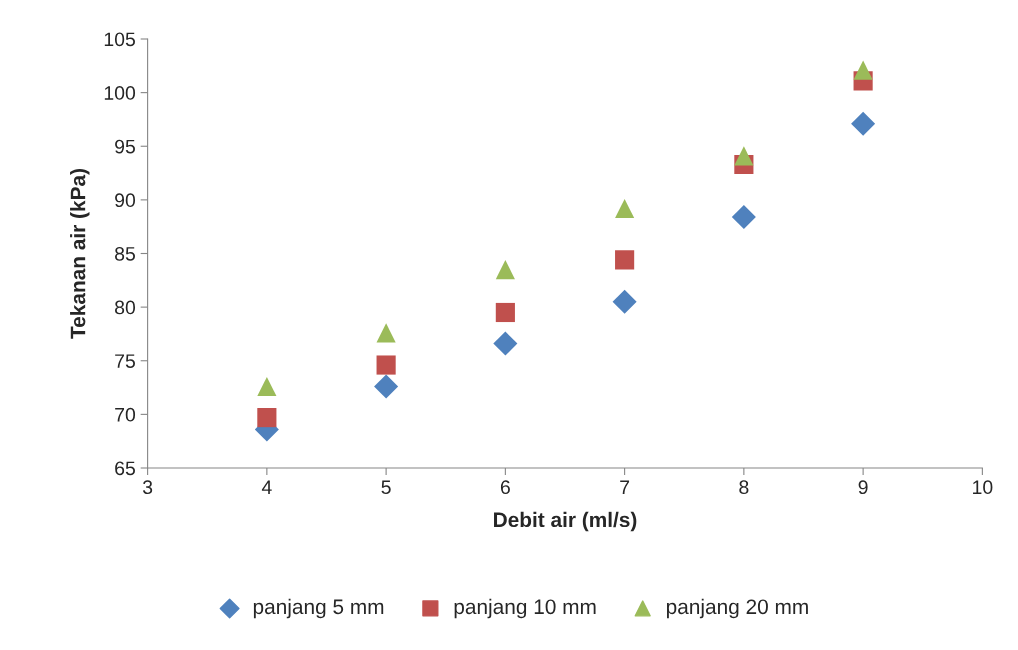  I want to click on x-tick-label: 8, so click(744, 487).